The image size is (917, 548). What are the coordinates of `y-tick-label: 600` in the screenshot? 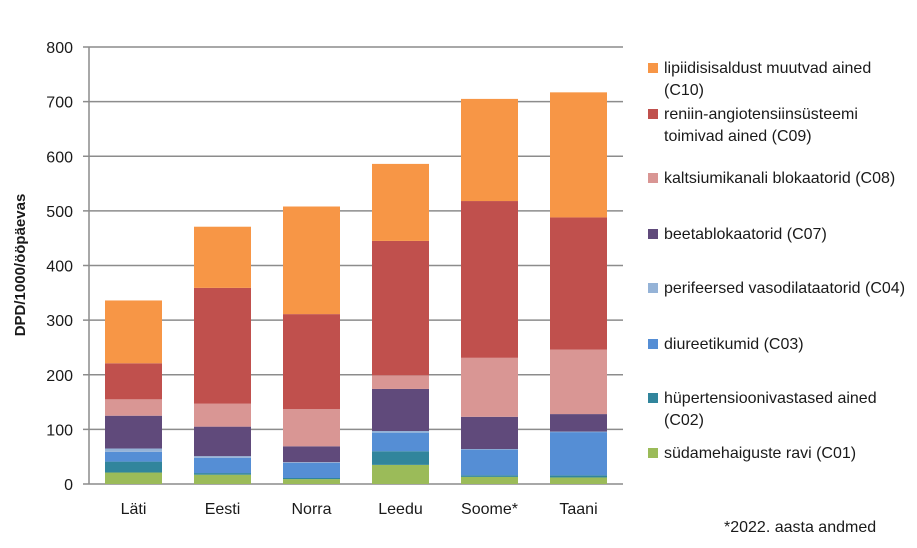 It's located at (59, 157).